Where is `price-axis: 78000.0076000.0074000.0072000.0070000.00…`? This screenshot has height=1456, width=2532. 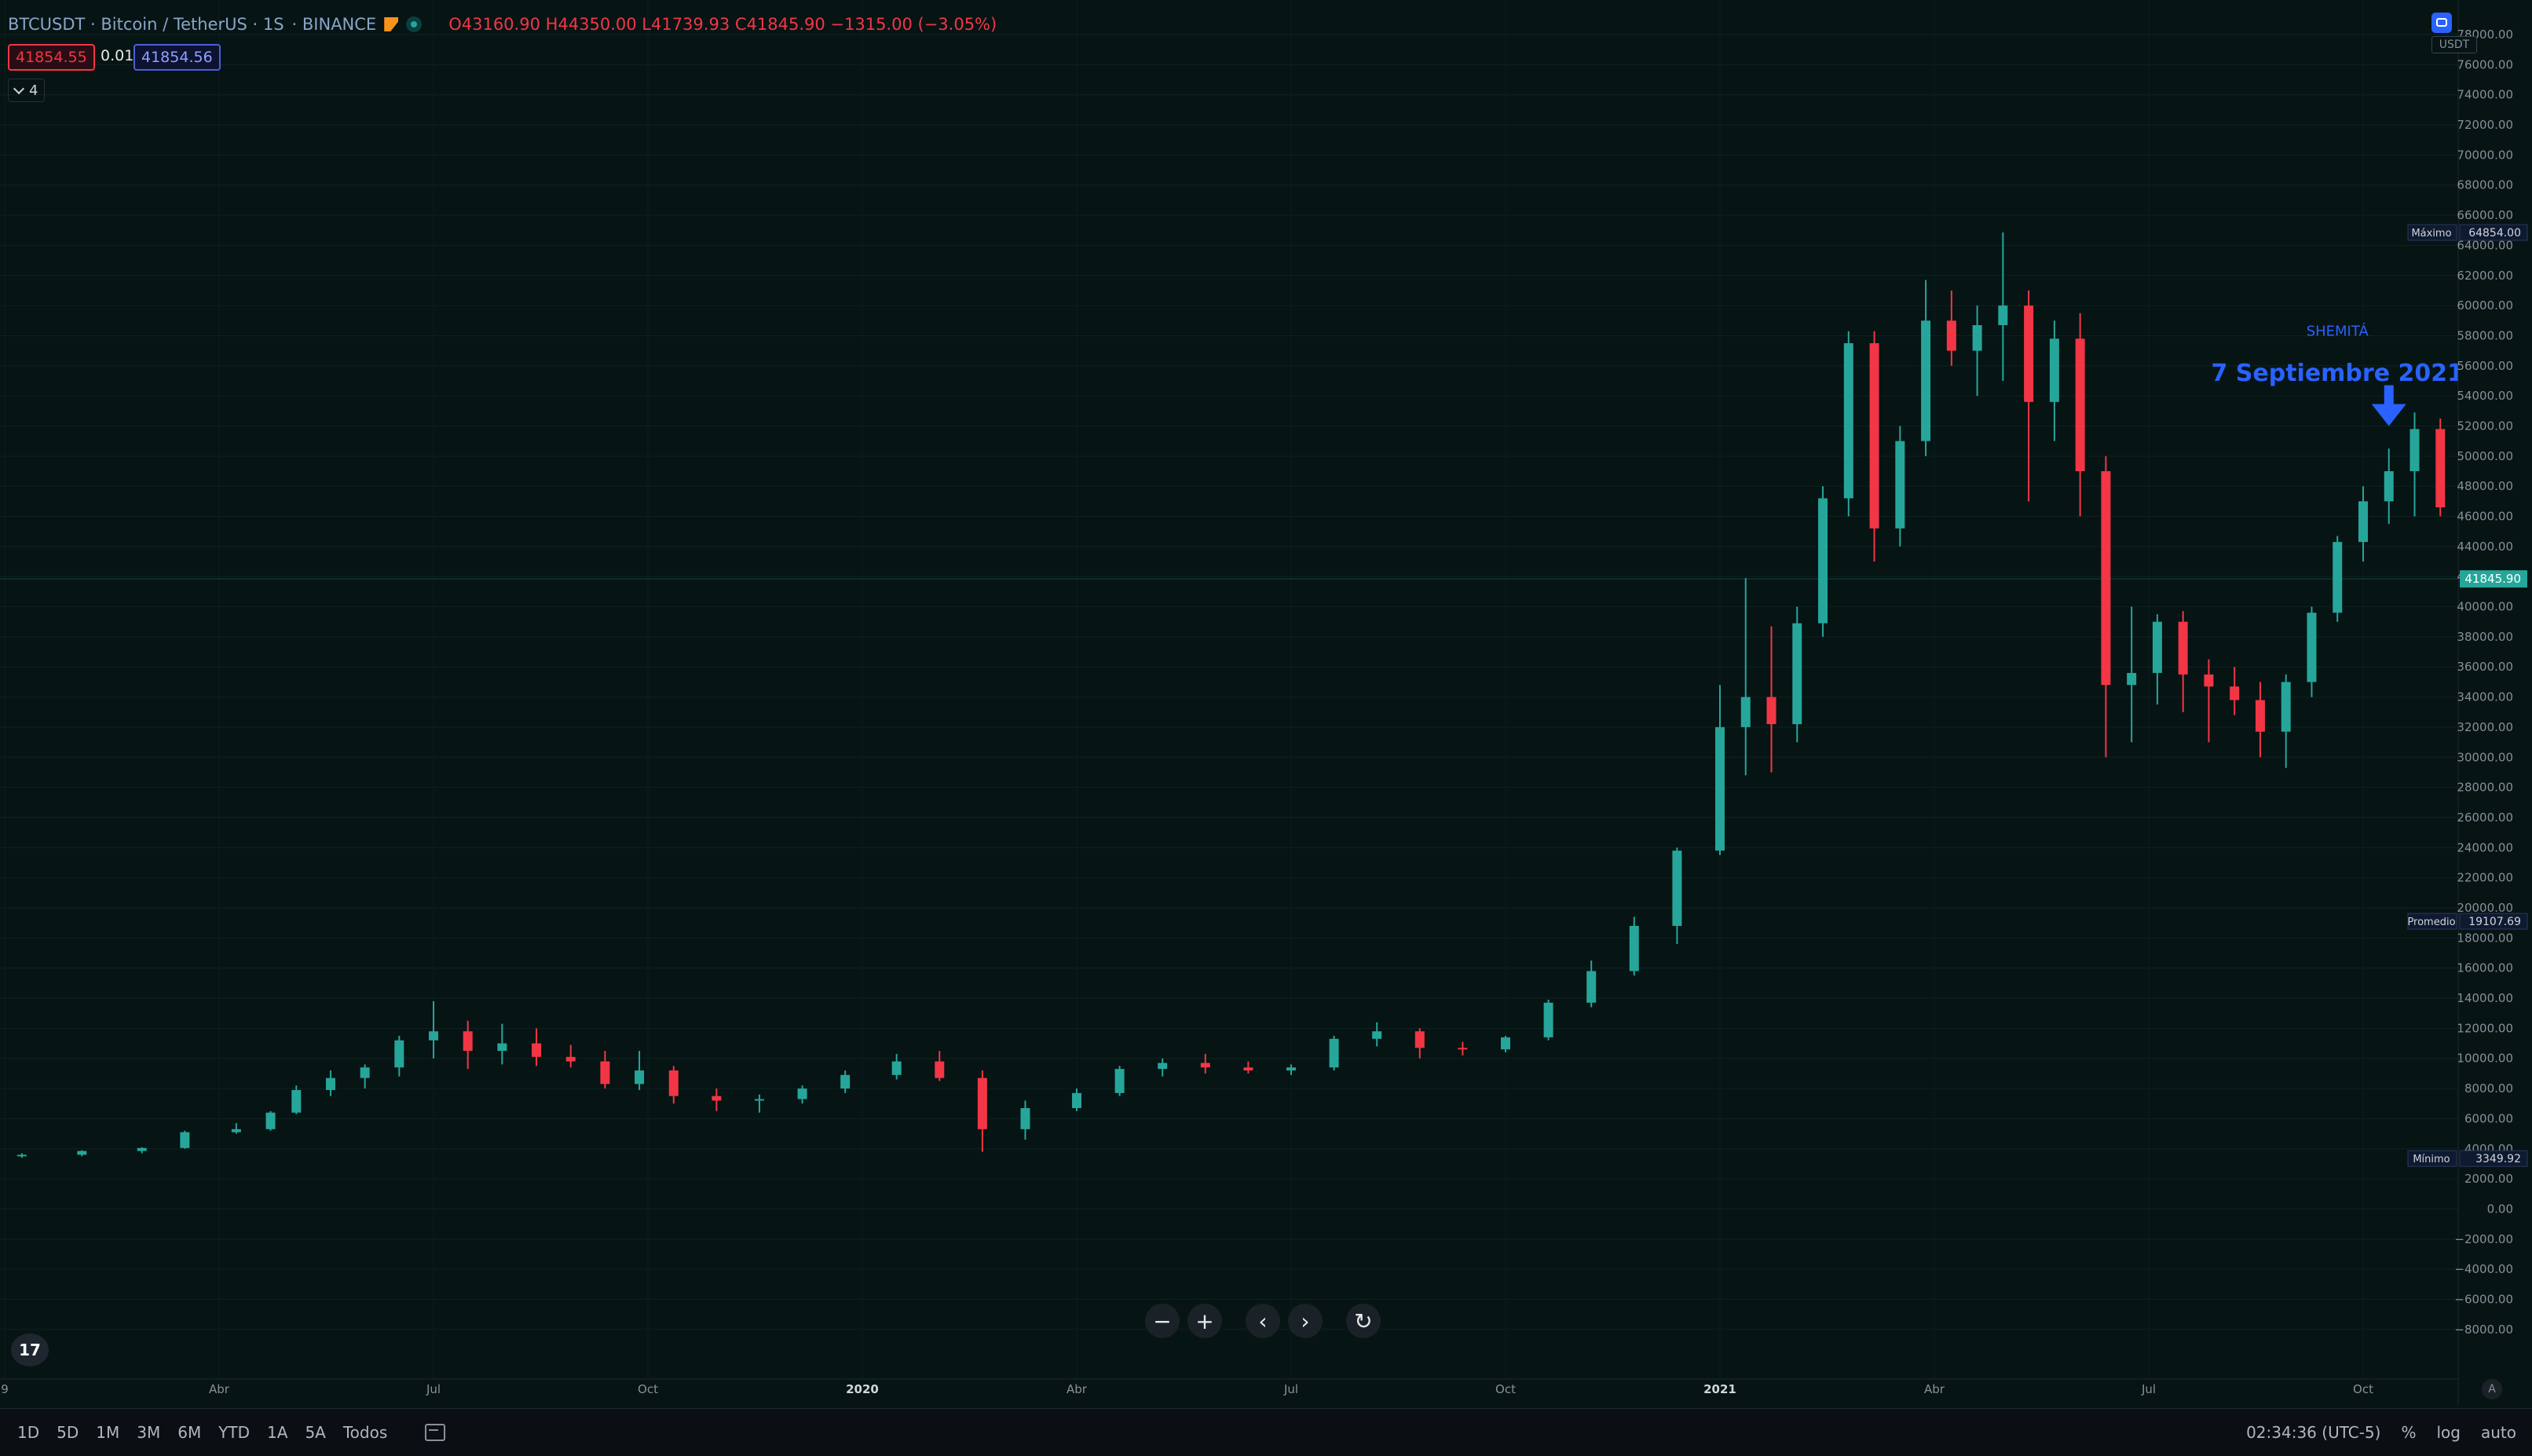
price-axis: 78000.0076000.0074000.0072000.0070000.00… is located at coordinates (2467, 682).